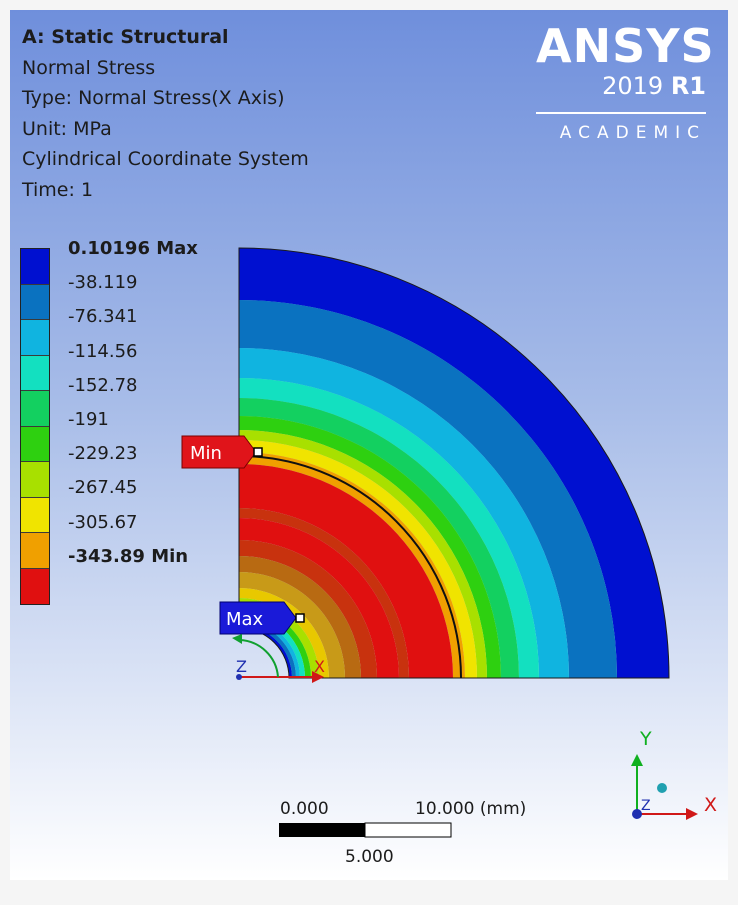 This screenshot has height=905, width=738. Describe the element at coordinates (654, 86) in the screenshot. I see `brand-version: 2019 R1` at that location.